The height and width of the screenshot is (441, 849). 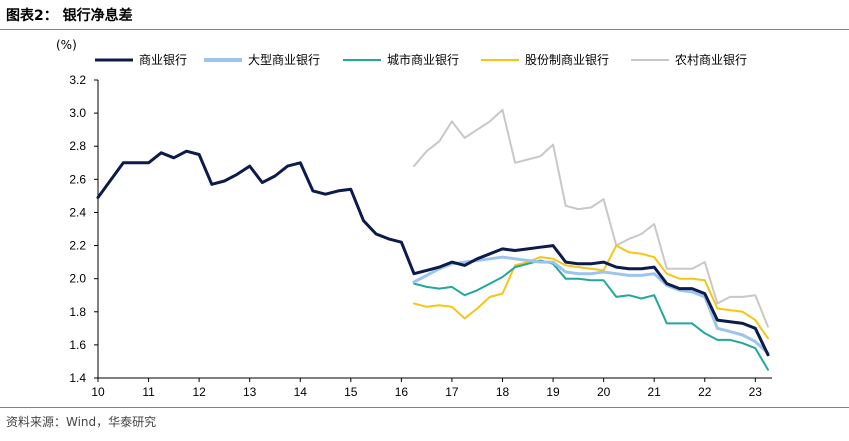 What do you see at coordinates (604, 392) in the screenshot?
I see `x-tick-label: 20` at bounding box center [604, 392].